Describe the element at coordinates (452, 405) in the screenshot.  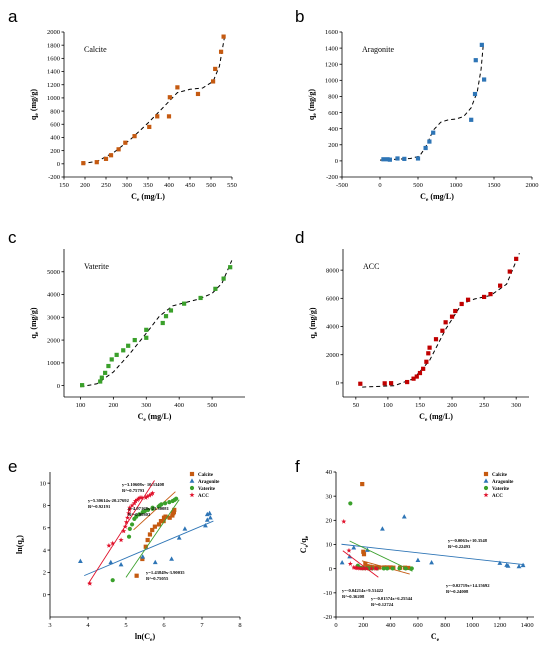
I see `x-tick-label: 200` at that location.